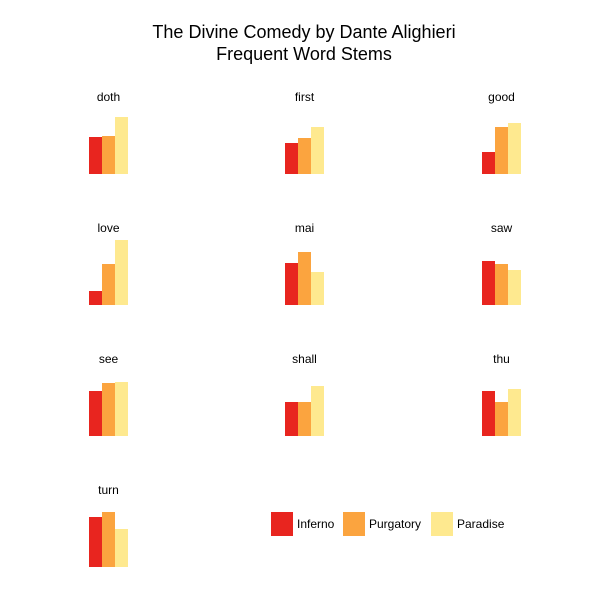  Describe the element at coordinates (303, 32) in the screenshot. I see `chart-title: The Divine Comedy by Dante Alighieri` at that location.